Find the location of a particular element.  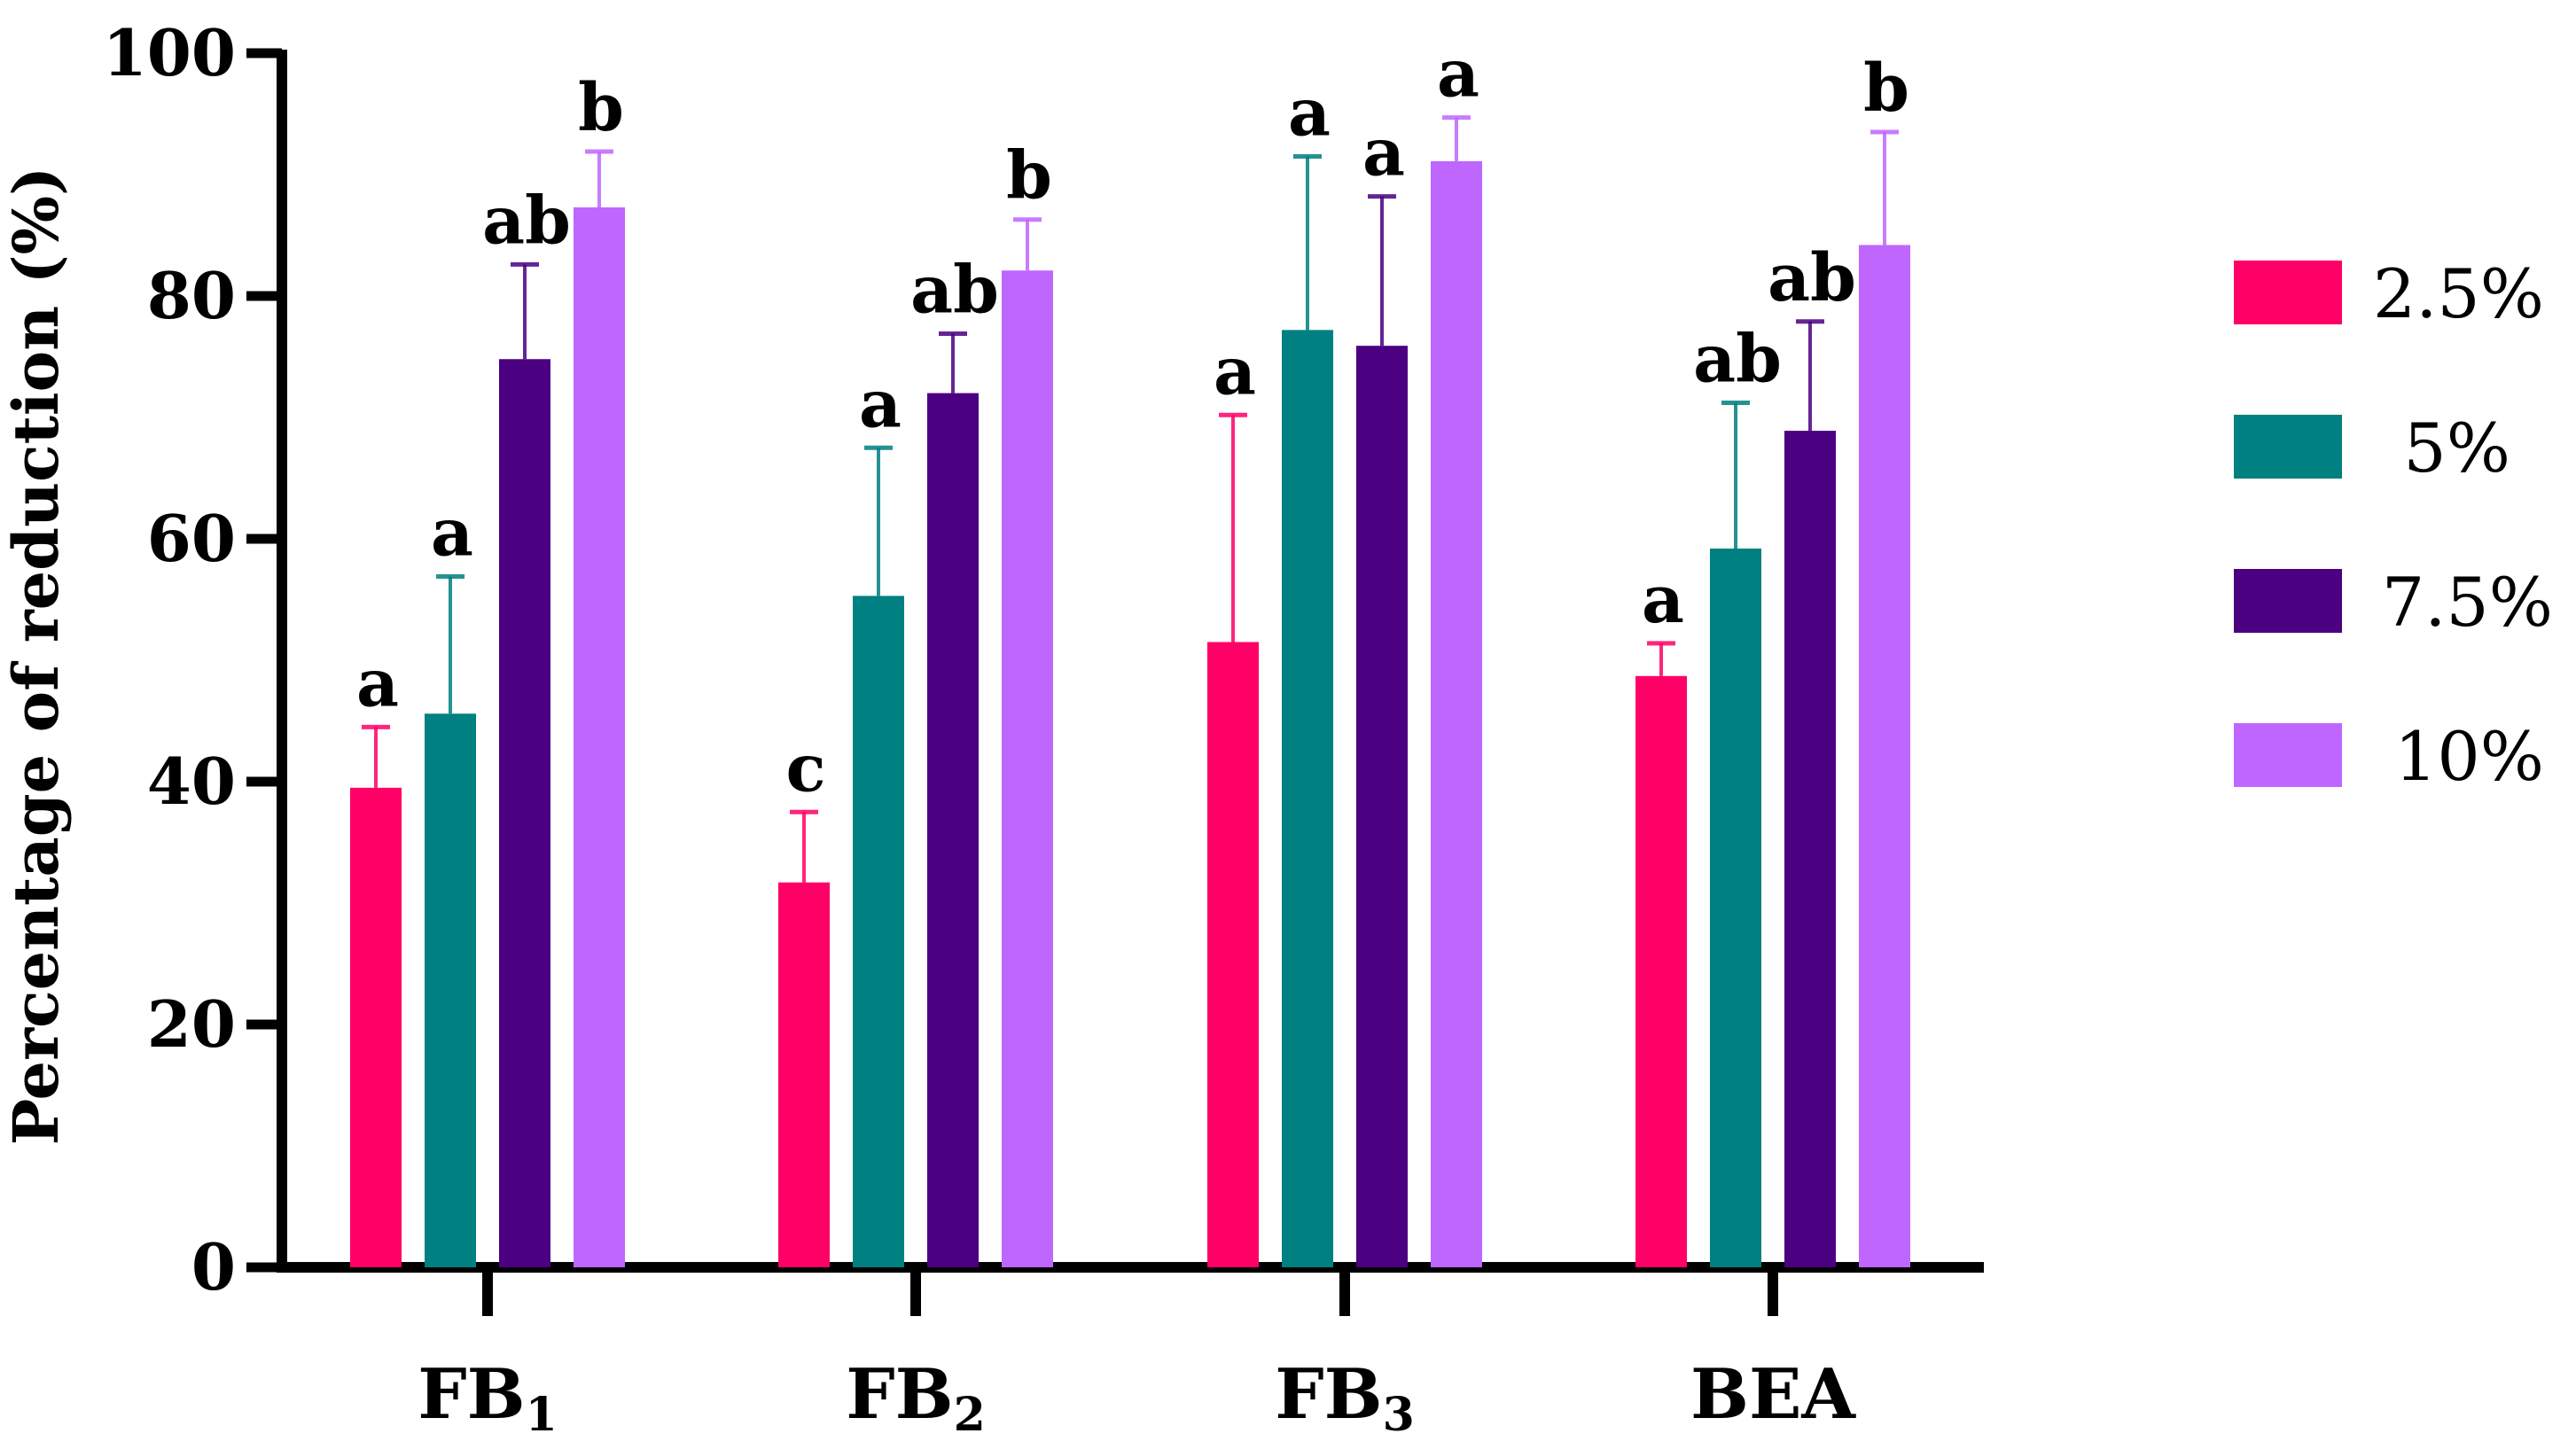

legend-label: 2.5% is located at coordinates (2458, 293).